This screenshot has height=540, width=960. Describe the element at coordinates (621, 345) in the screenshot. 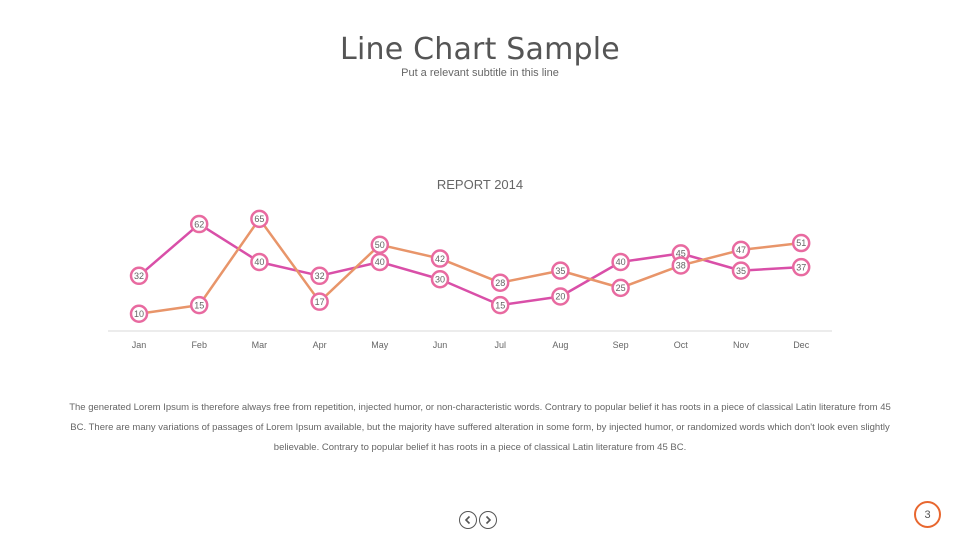

I see `x-tick-label: Sep` at that location.